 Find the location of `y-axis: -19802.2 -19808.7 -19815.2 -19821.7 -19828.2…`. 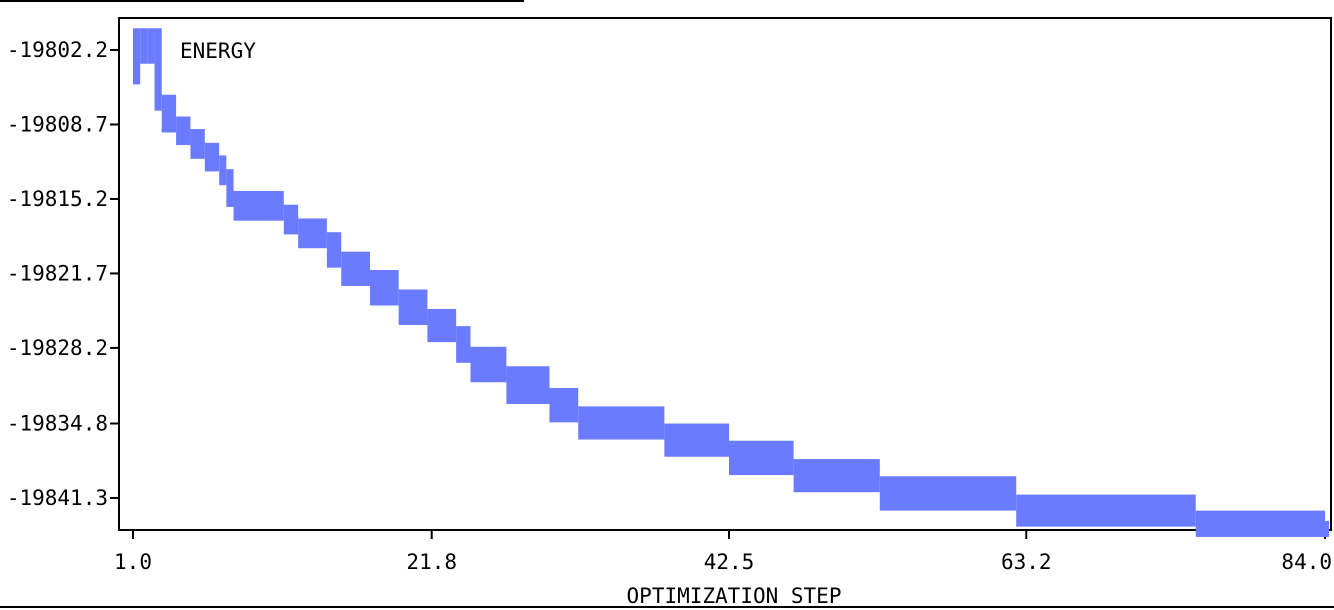

y-axis: -19802.2 -19808.7 -19815.2 -19821.7 -19828.2… is located at coordinates (63, 274).